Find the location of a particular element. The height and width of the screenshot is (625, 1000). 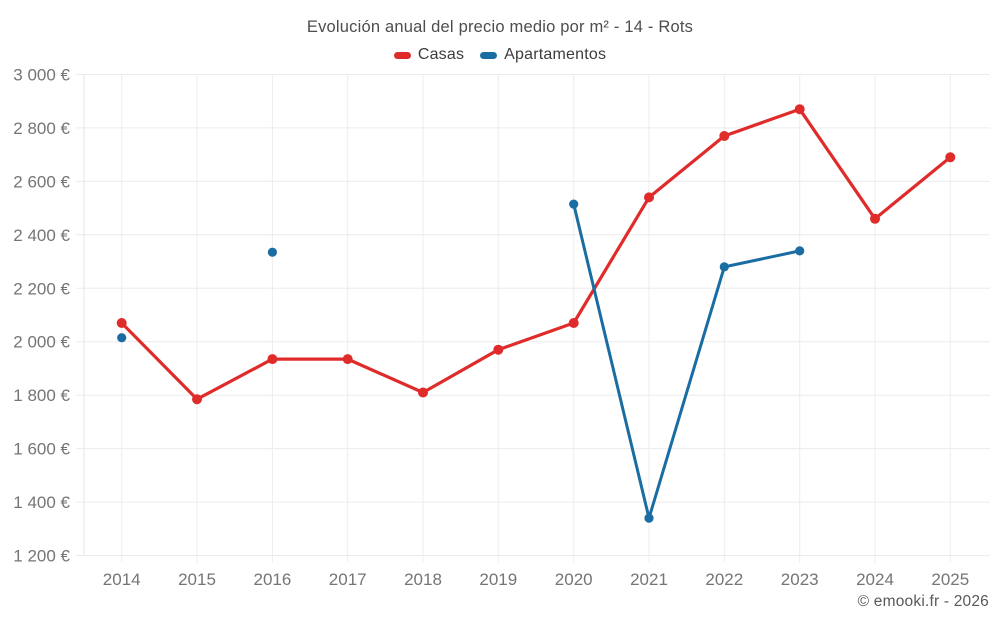

legend-label-apartamentos: Apartamentos is located at coordinates (555, 54).